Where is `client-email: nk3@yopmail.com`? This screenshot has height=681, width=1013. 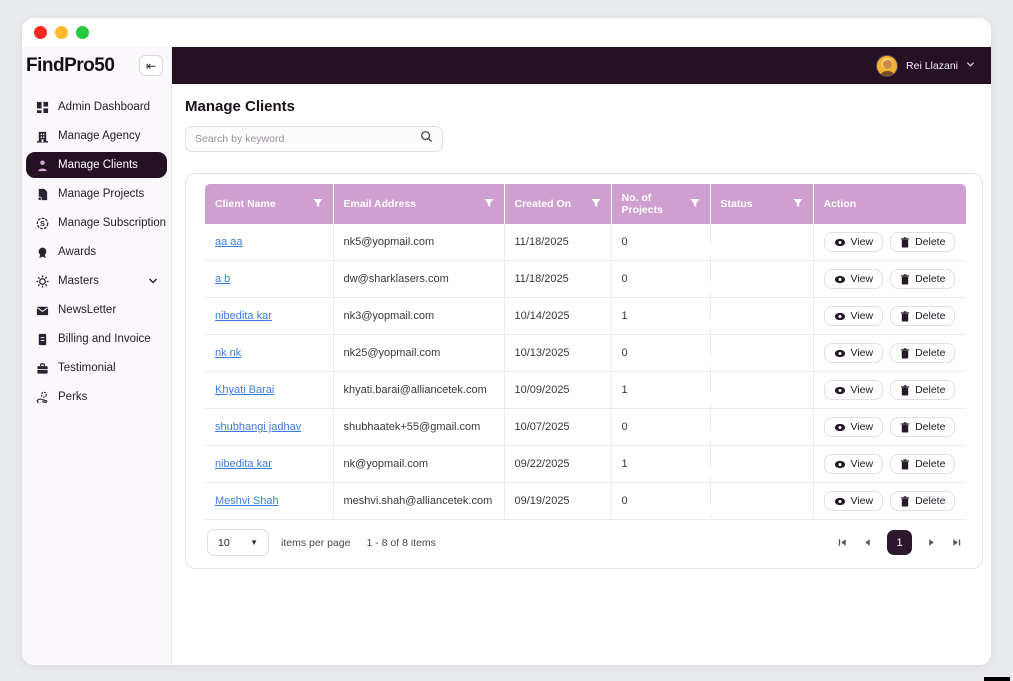 client-email: nk3@yopmail.com is located at coordinates (419, 316).